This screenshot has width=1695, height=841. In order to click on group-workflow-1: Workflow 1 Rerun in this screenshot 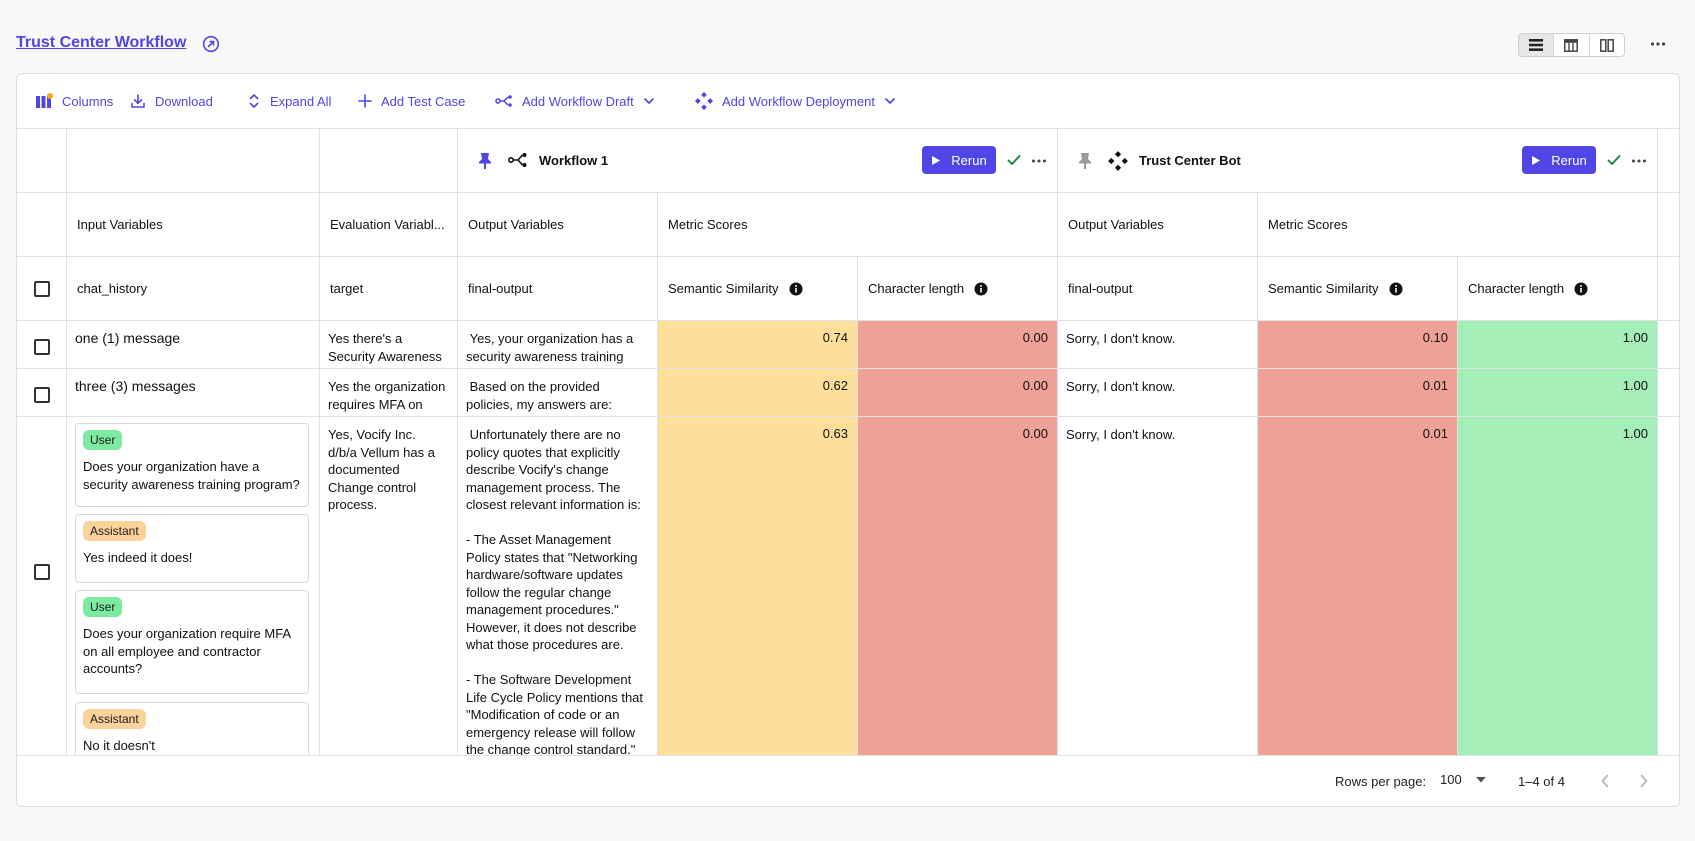, I will do `click(758, 161)`.